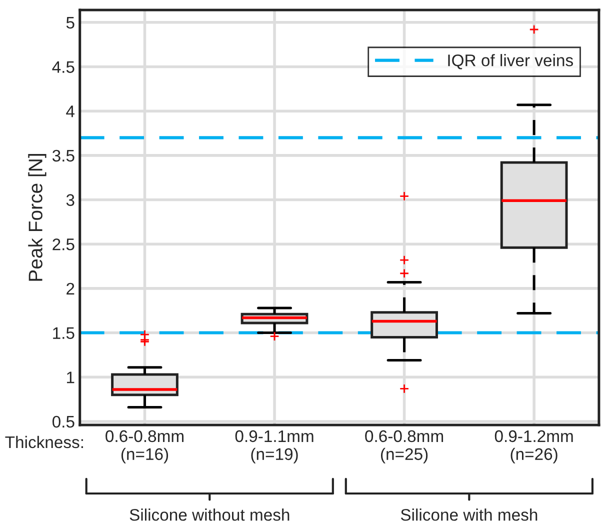 This screenshot has width=605, height=526. I want to click on y-tick-label: 3.5, so click(63, 156).